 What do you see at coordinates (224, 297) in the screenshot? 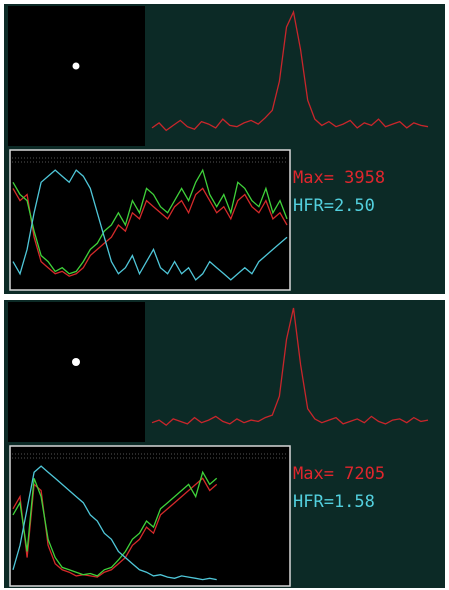
I see `separator` at bounding box center [224, 297].